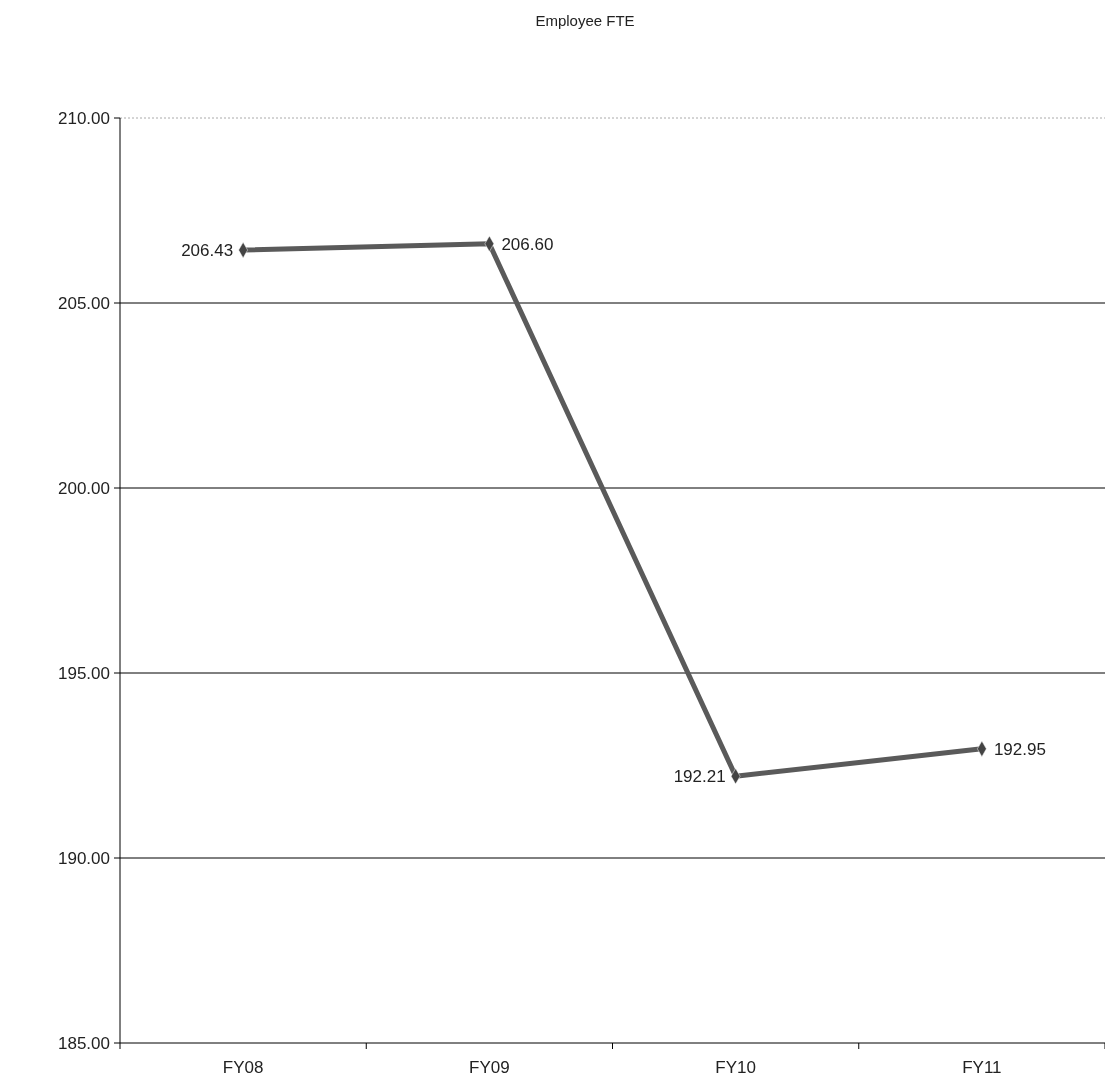 This screenshot has width=1105, height=1090. Describe the element at coordinates (699, 777) in the screenshot. I see `data-label: 192.21` at that location.